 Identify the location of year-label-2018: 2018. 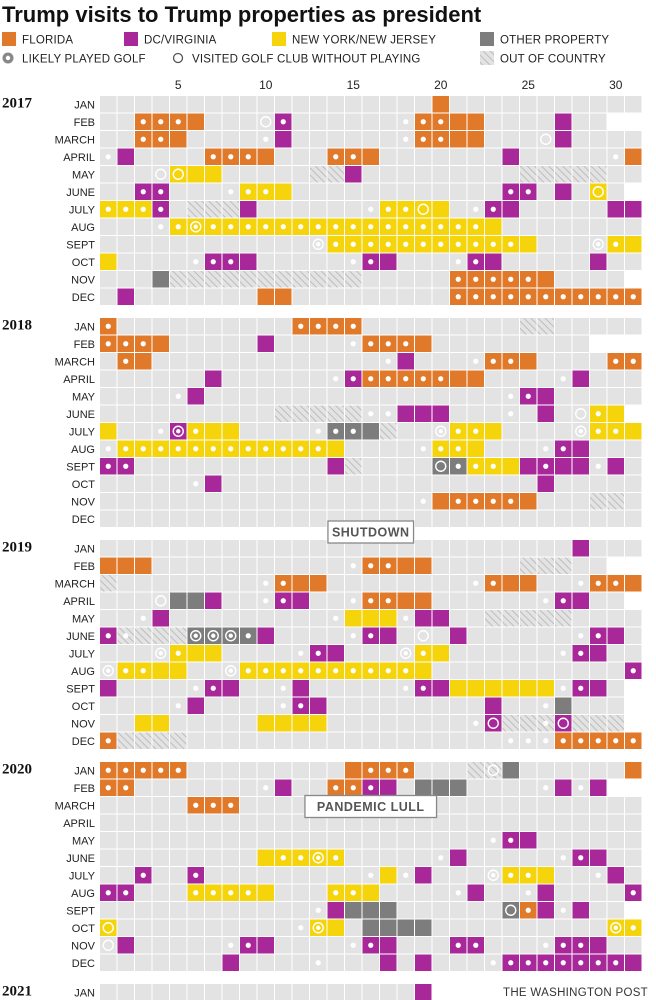
(17, 326).